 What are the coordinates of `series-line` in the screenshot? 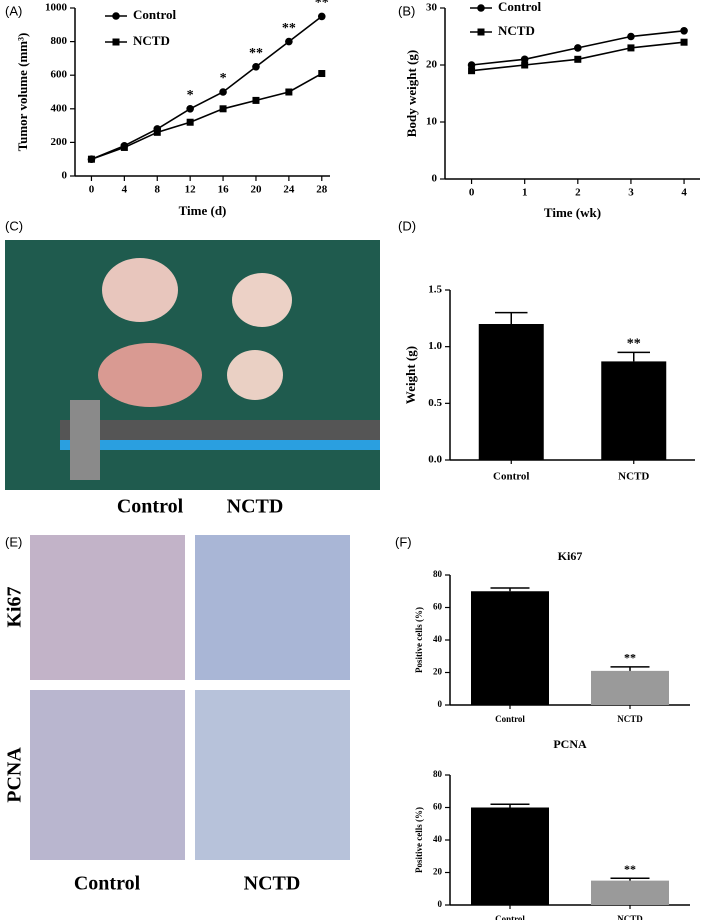 It's located at (207, 116).